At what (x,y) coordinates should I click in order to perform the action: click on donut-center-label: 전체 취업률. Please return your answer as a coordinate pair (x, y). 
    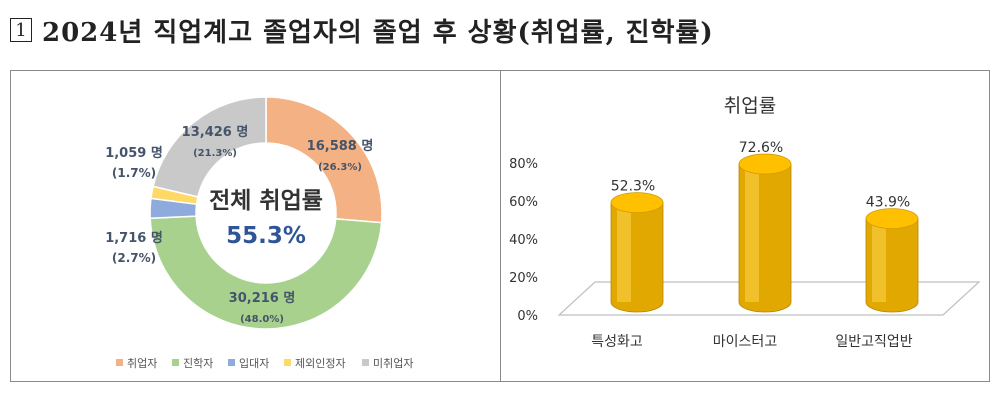
    Looking at the image, I should click on (266, 201).